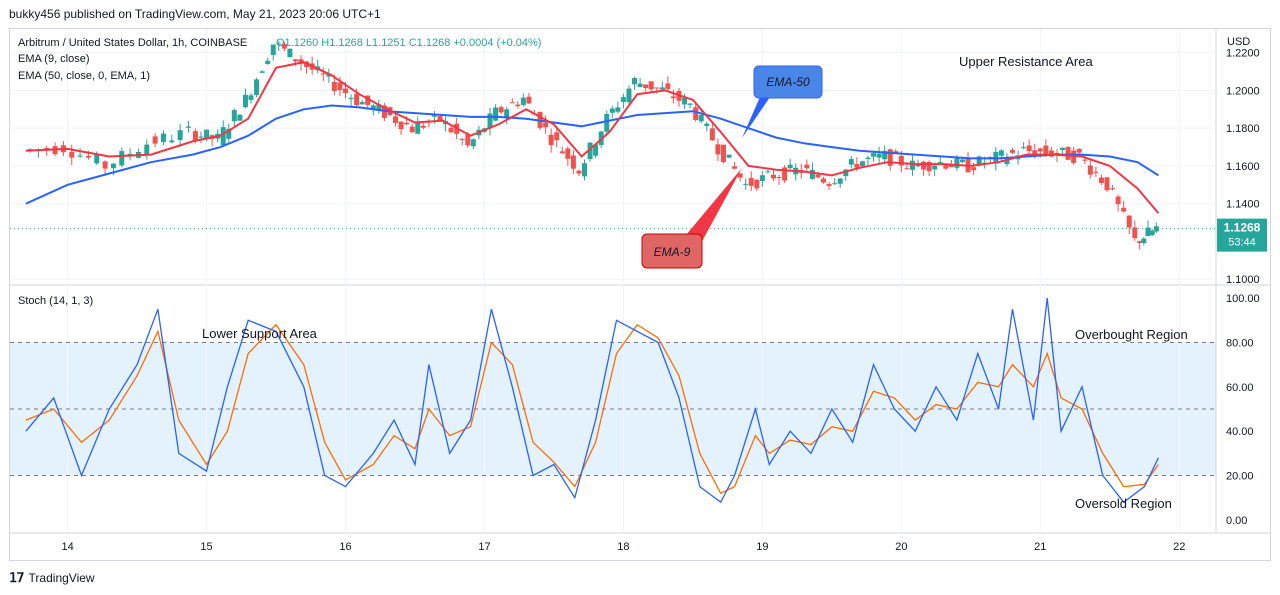  I want to click on stoch-tick-label: 40.00, so click(1240, 432).